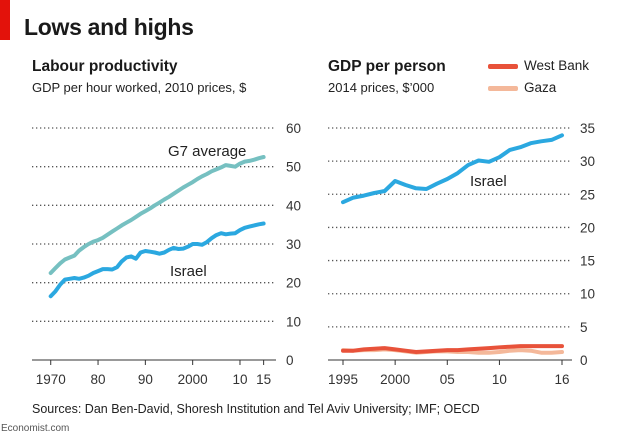  I want to click on left-x-tick-label: 1970, so click(51, 379).